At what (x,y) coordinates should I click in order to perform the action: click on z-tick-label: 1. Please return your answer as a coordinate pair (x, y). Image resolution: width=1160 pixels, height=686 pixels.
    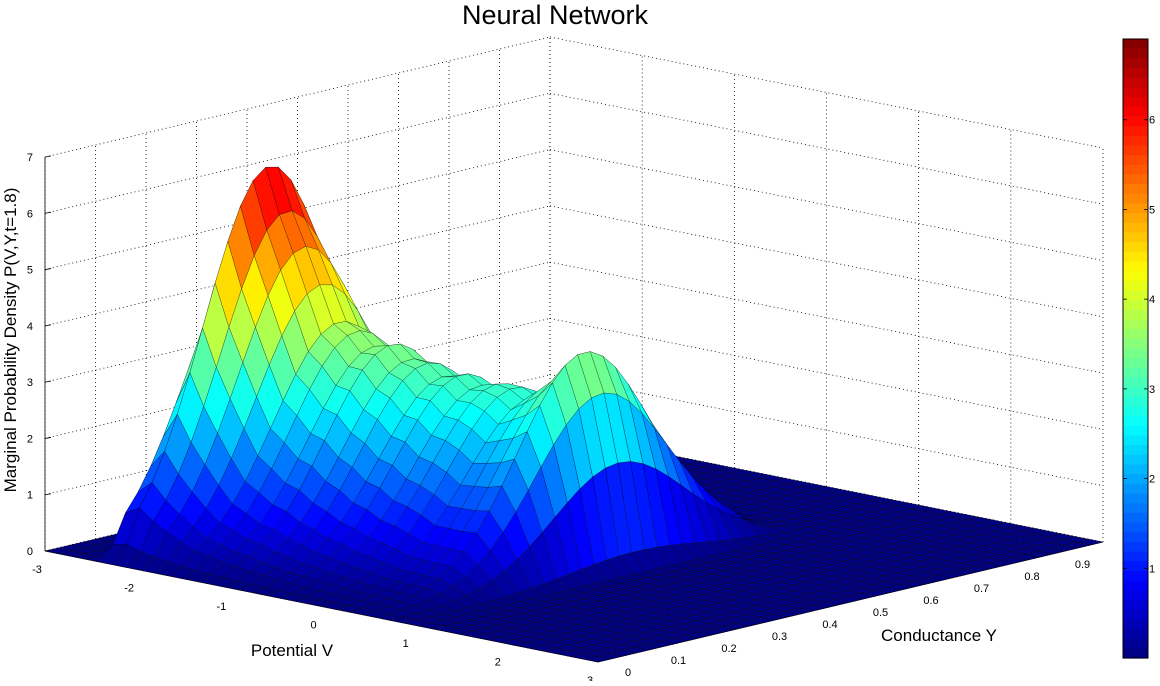
    Looking at the image, I should click on (30, 496).